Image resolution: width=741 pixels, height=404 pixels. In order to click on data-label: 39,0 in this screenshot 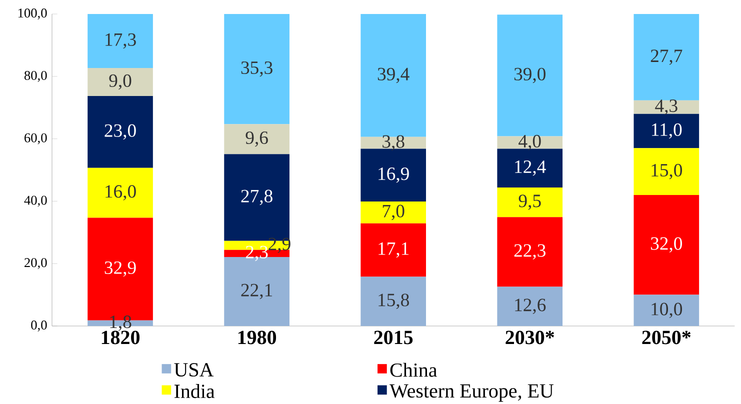, I will do `click(530, 76)`.